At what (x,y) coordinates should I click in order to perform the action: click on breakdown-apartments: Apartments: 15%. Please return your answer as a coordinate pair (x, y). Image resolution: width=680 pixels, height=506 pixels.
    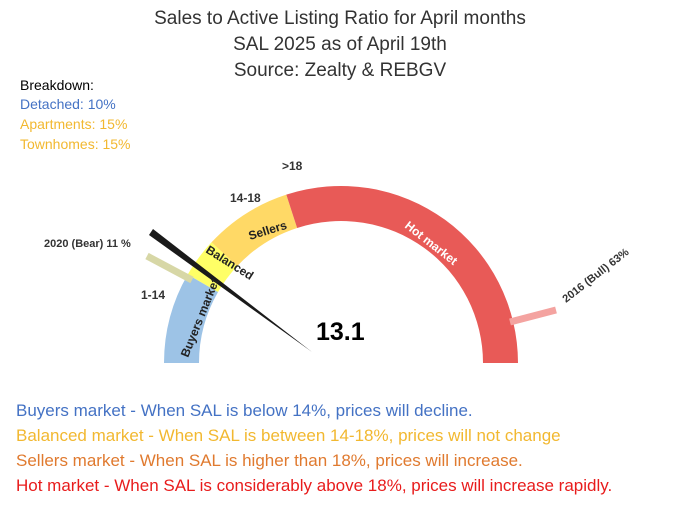
    Looking at the image, I should click on (74, 124).